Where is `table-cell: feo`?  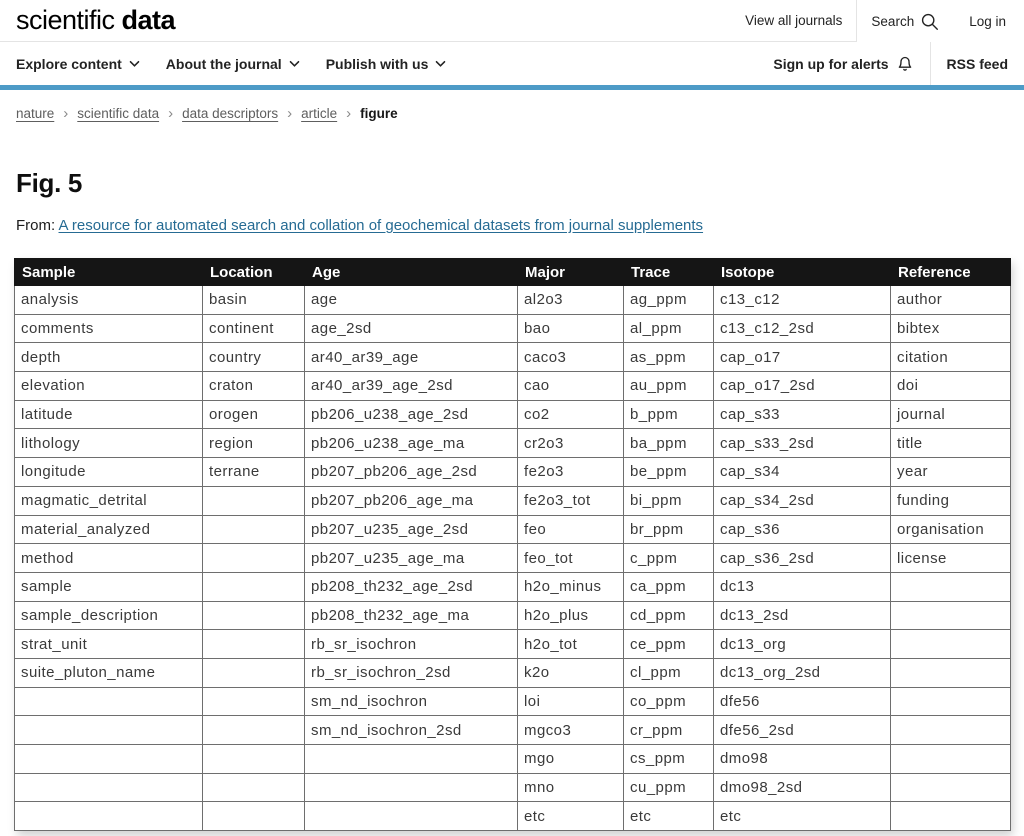
table-cell: feo is located at coordinates (570, 529).